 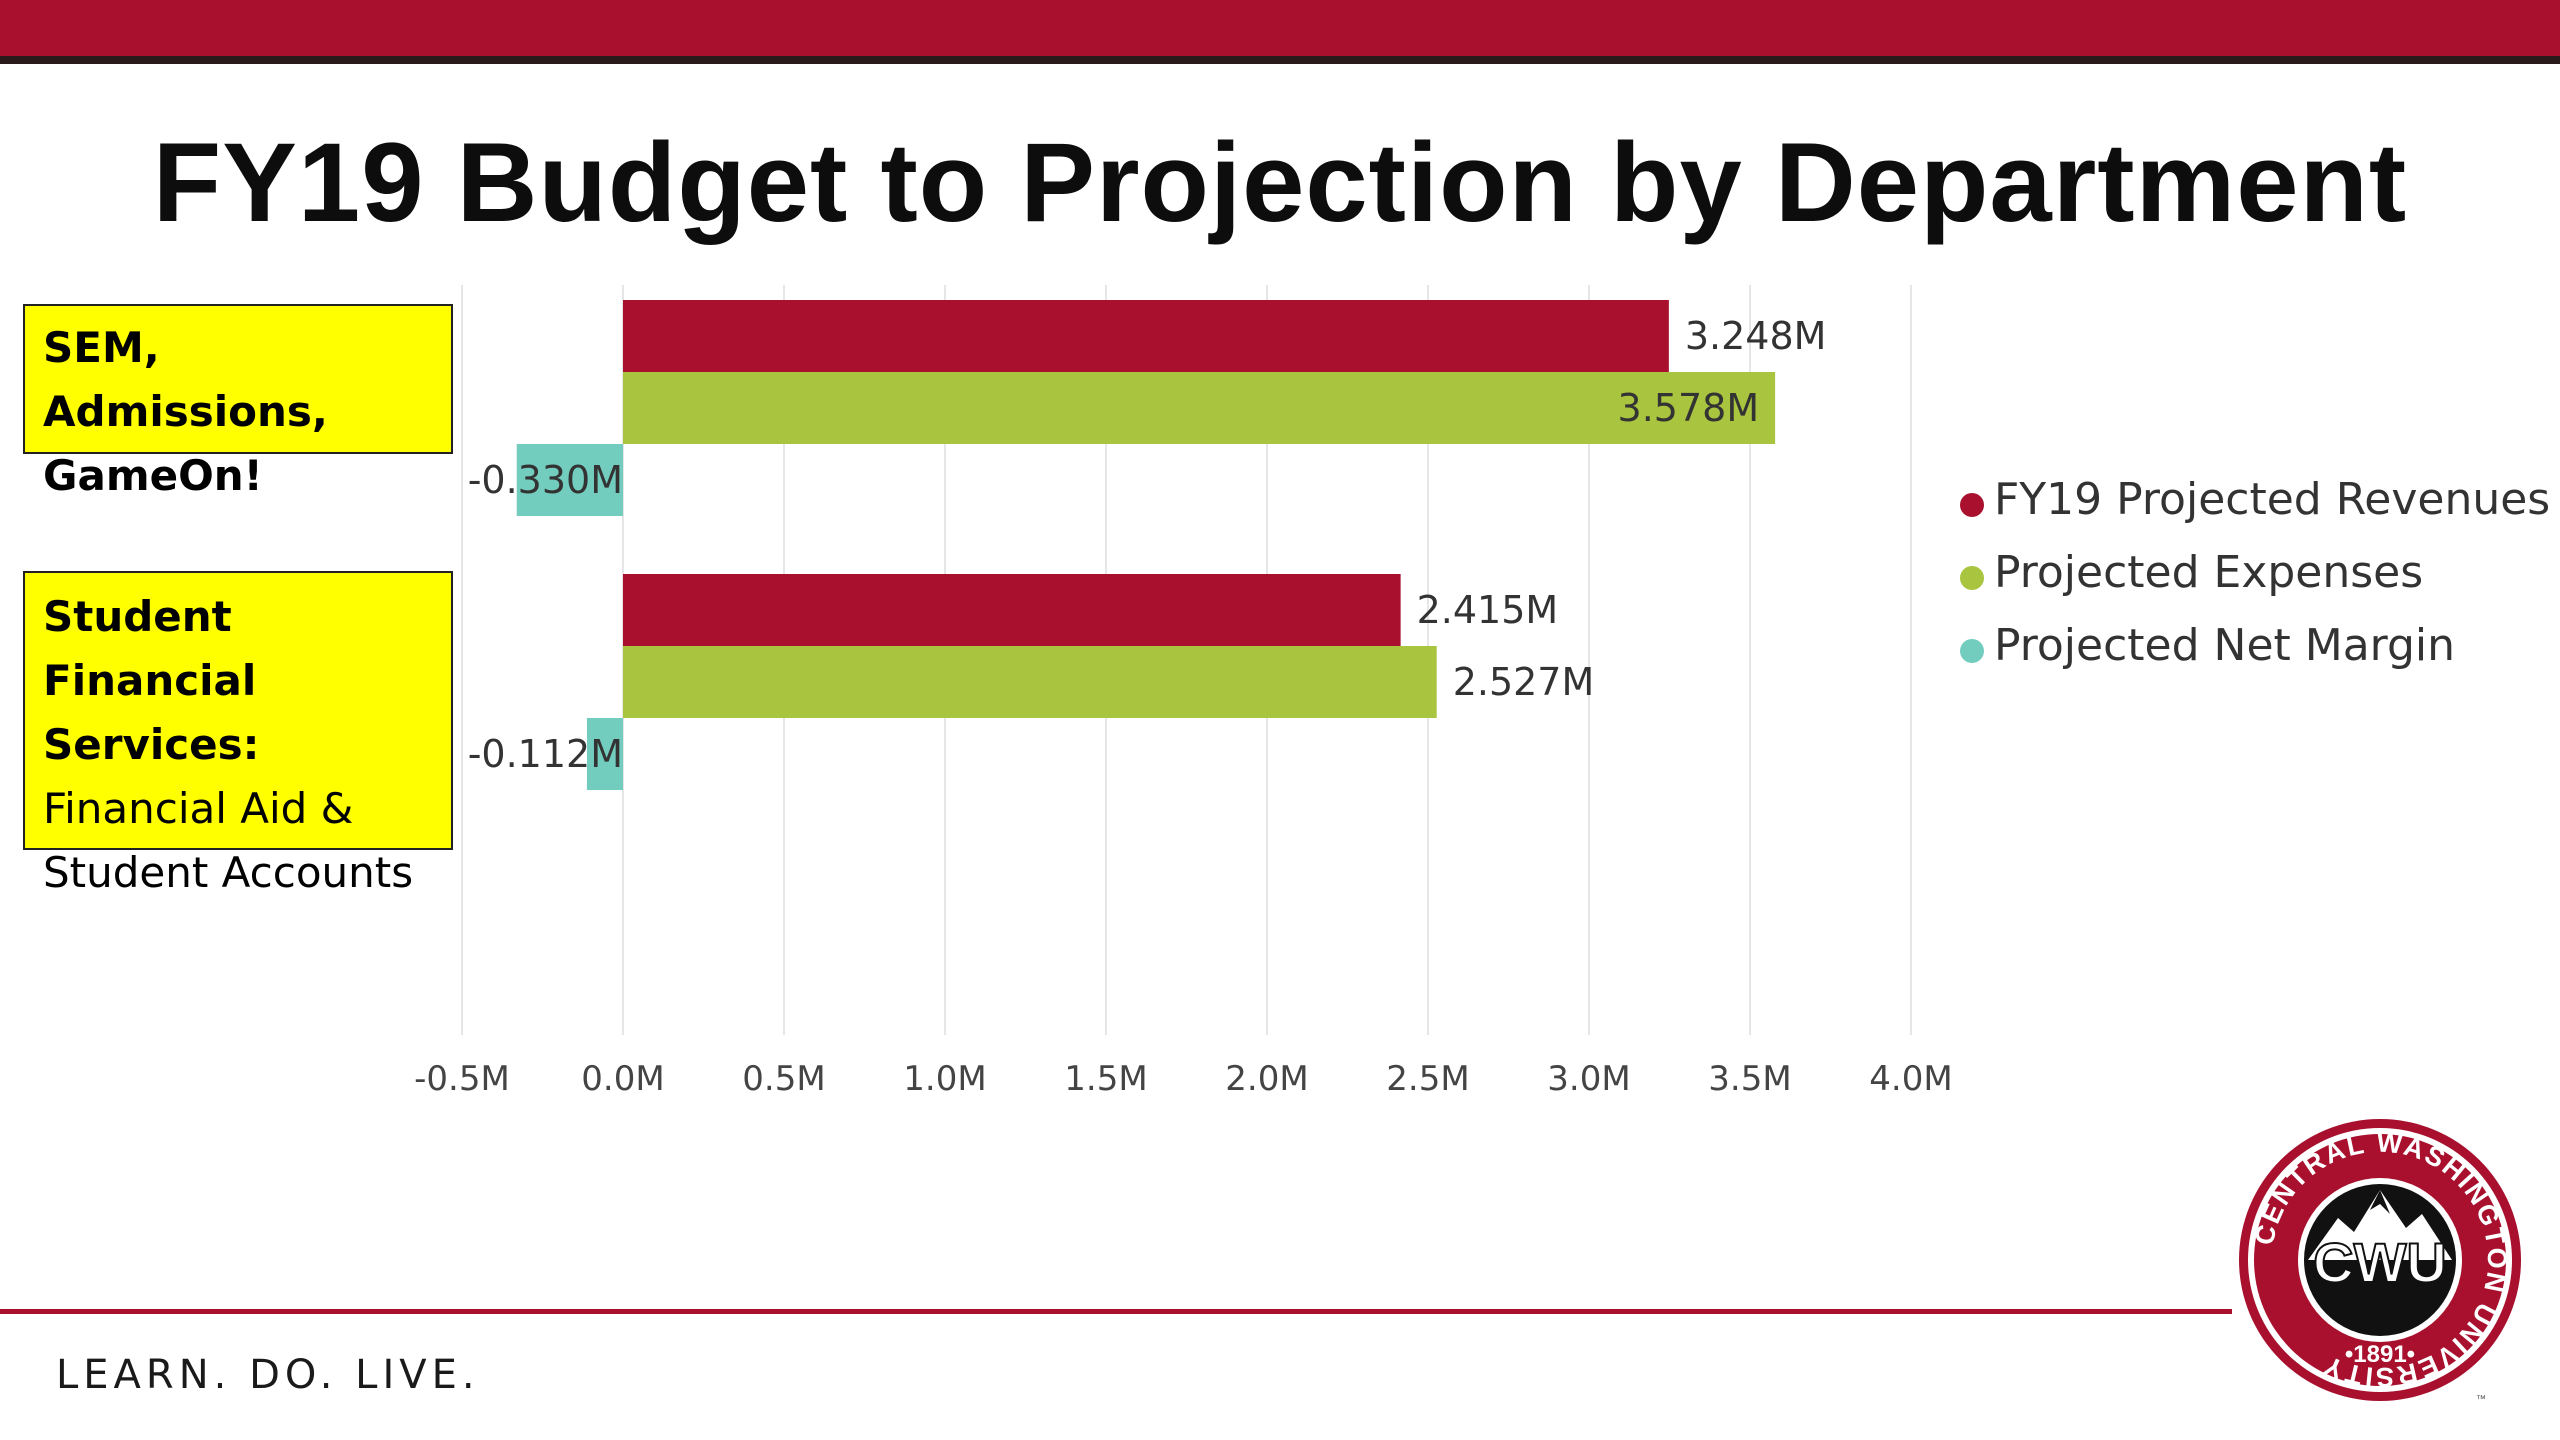 What do you see at coordinates (462, 1079) in the screenshot?
I see `x-tick-label: -0.5M` at bounding box center [462, 1079].